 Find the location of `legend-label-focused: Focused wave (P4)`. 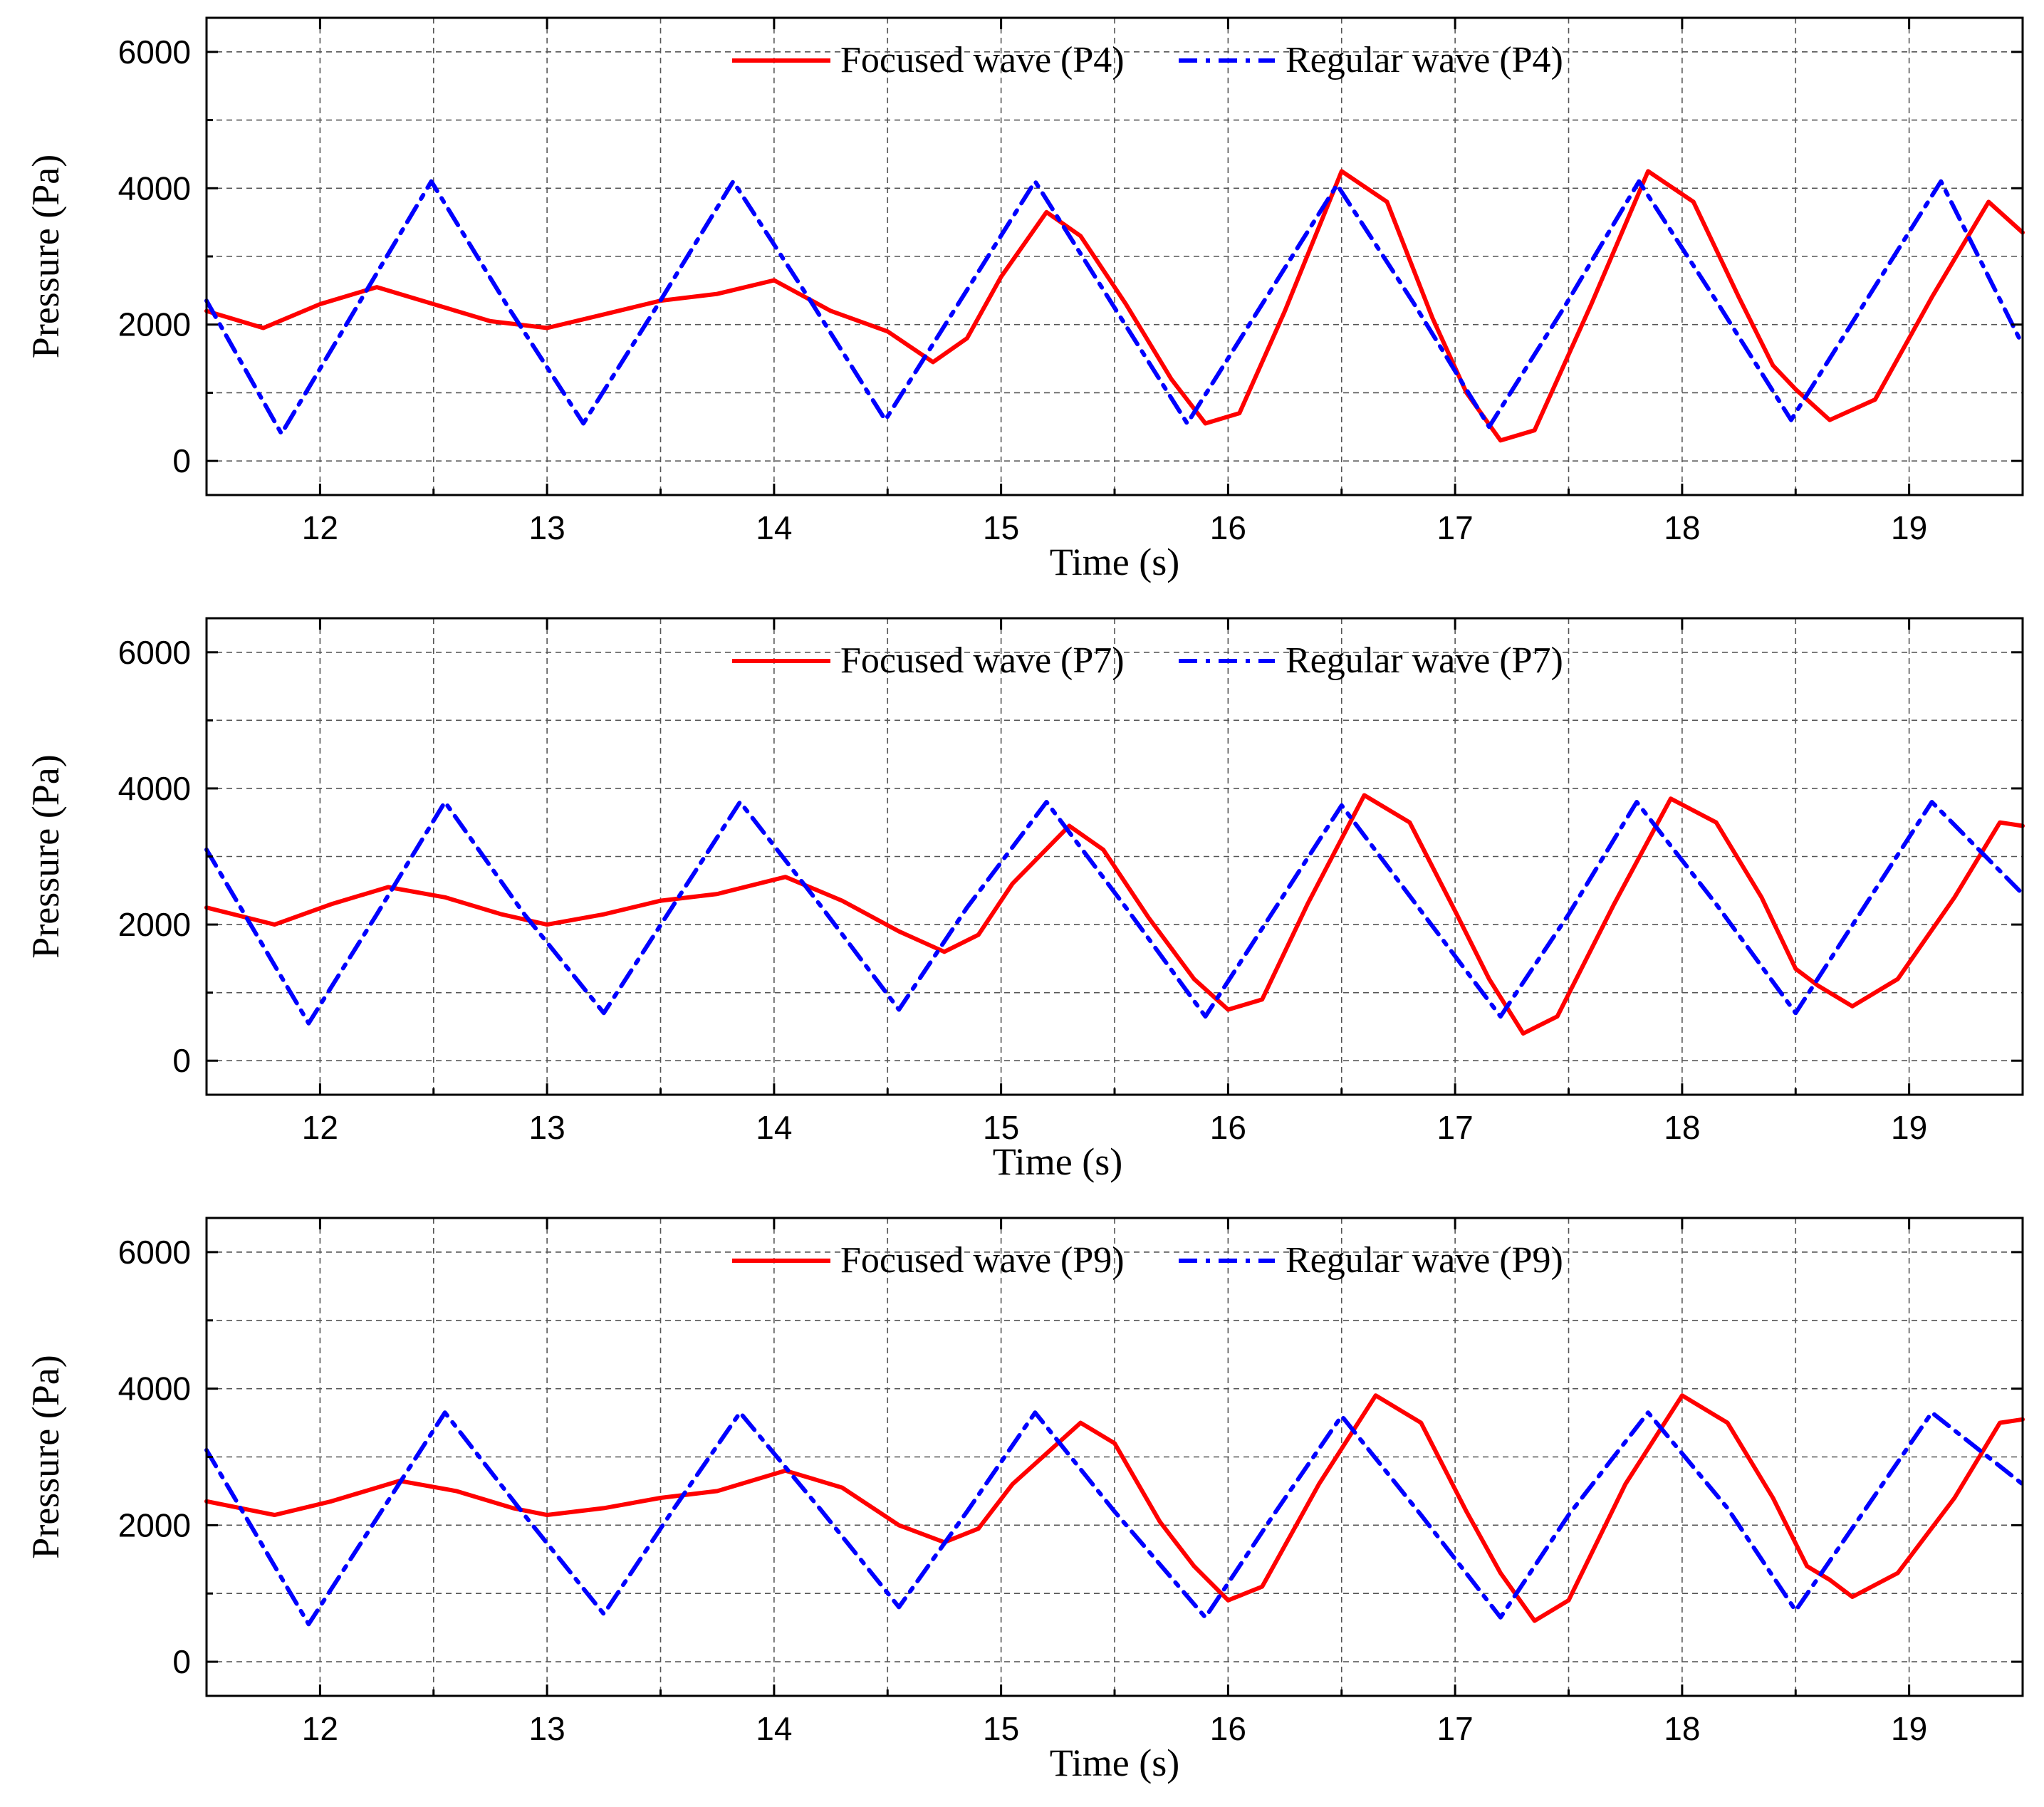

legend-label-focused: Focused wave (P4) is located at coordinates (982, 60).